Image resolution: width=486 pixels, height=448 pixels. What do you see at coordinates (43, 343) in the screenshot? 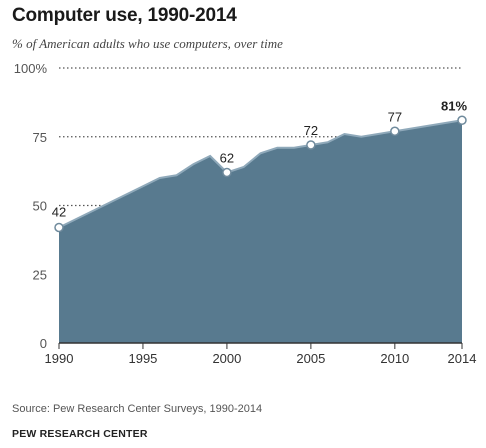
I see `y-tick-label: 0` at bounding box center [43, 343].